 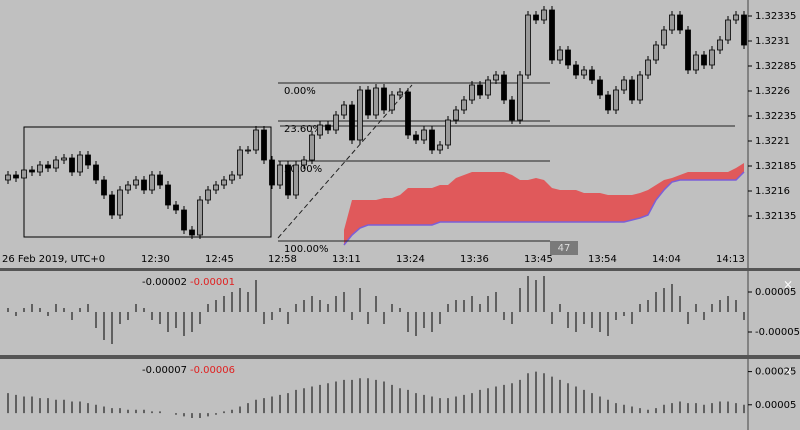 I want to click on rectangle-object, so click(x=147, y=182).